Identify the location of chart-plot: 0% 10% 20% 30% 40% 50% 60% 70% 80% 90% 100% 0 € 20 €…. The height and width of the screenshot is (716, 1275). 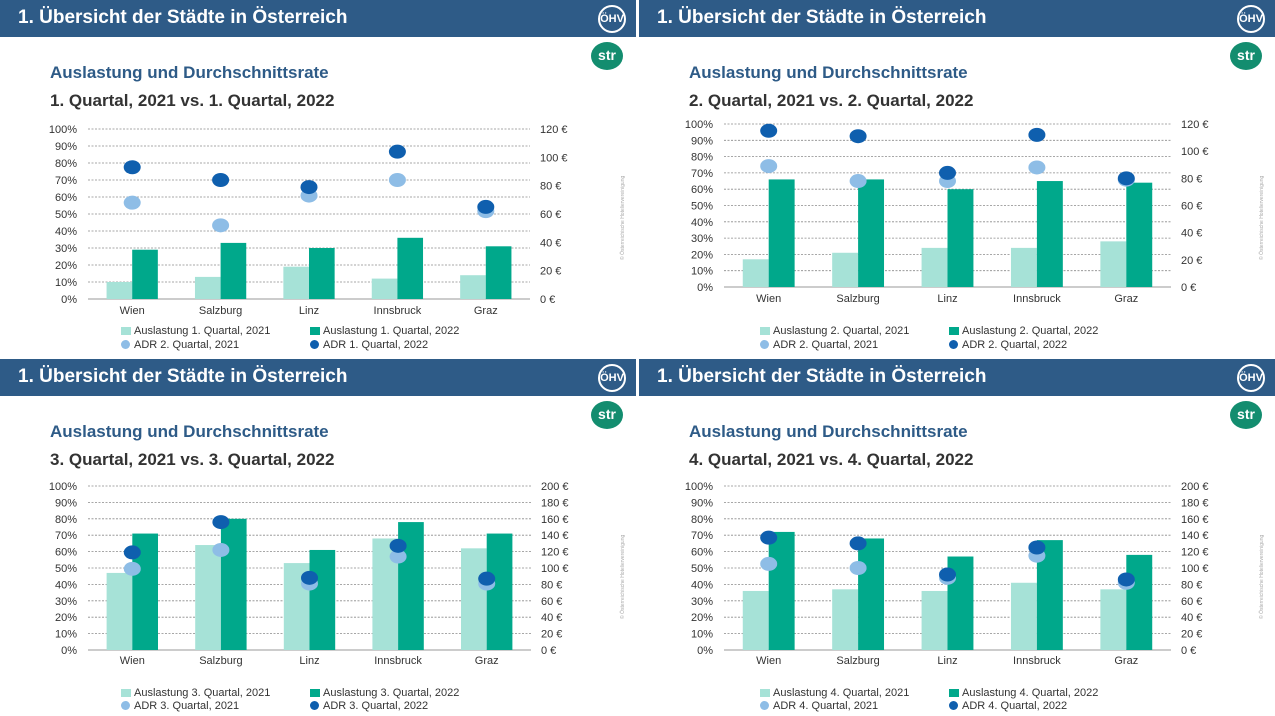
(308, 220).